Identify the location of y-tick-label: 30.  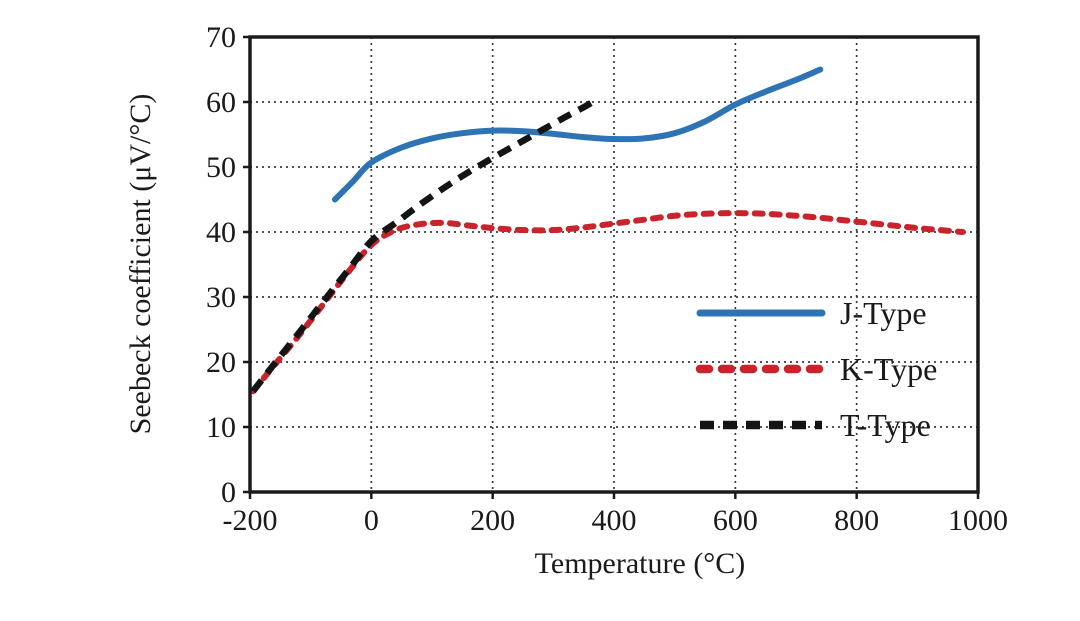
(221, 297).